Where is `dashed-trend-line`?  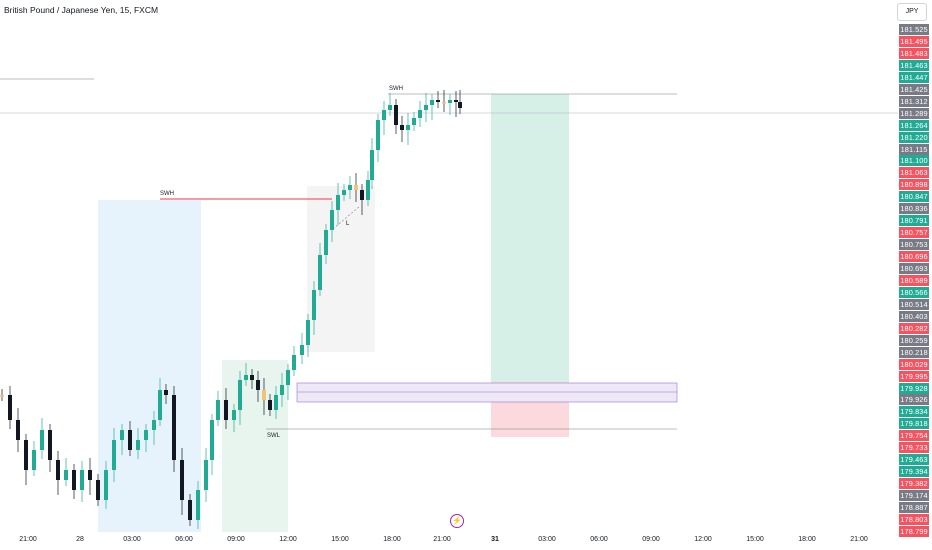
dashed-trend-line is located at coordinates (346, 217).